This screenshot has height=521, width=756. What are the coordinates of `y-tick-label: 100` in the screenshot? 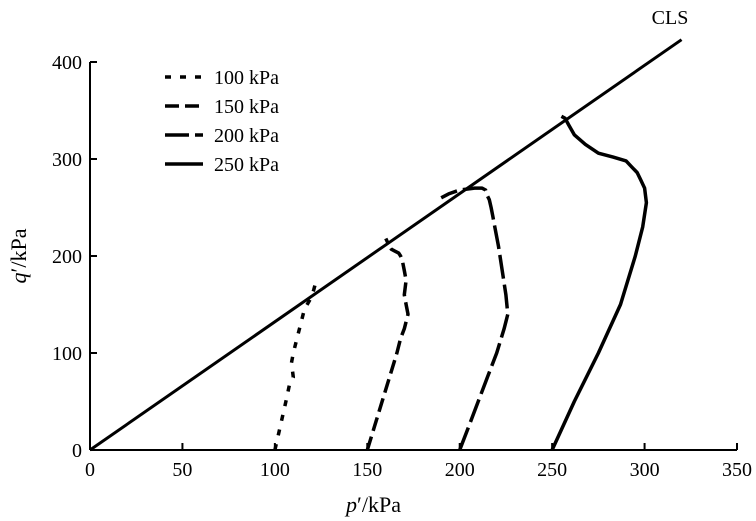 It's located at (67, 354).